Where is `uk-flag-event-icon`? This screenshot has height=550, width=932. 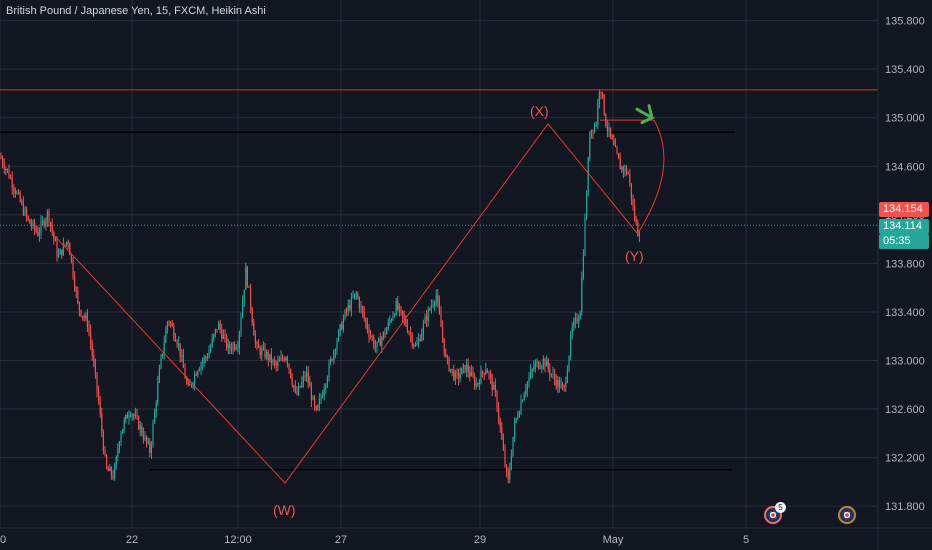
uk-flag-event-icon is located at coordinates (847, 515).